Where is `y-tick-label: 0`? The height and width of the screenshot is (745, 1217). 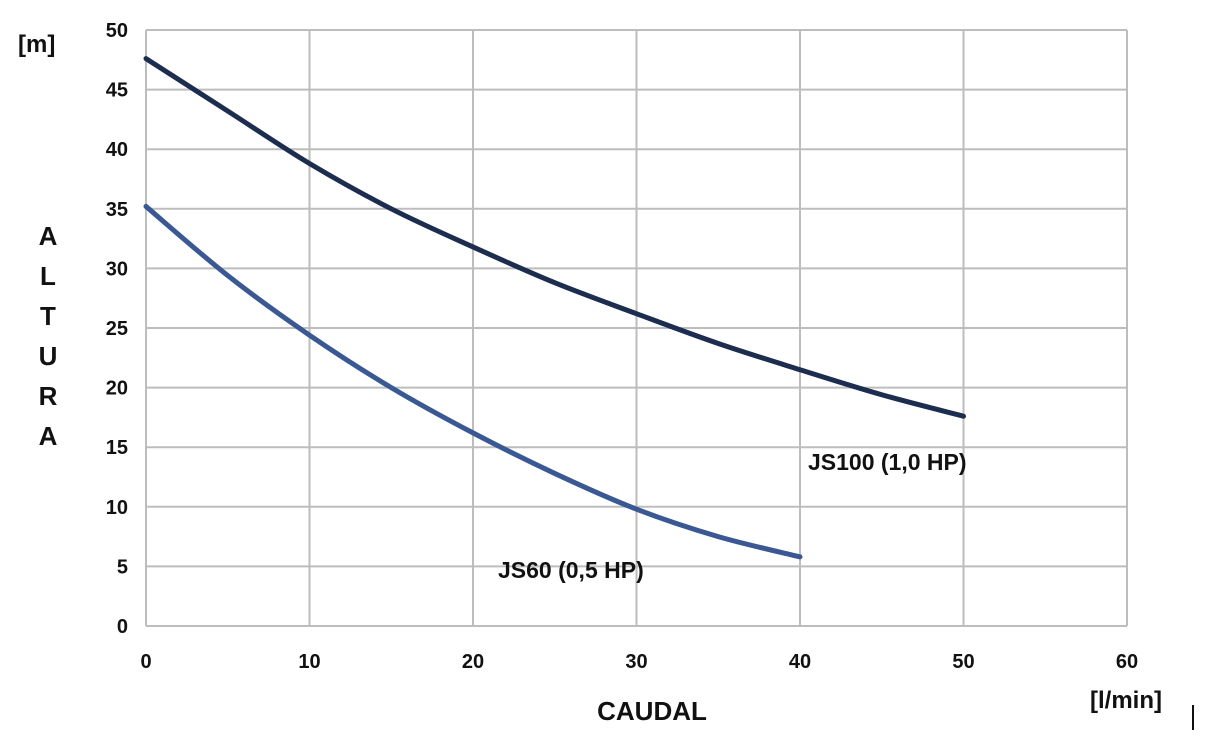 y-tick-label: 0 is located at coordinates (122, 627).